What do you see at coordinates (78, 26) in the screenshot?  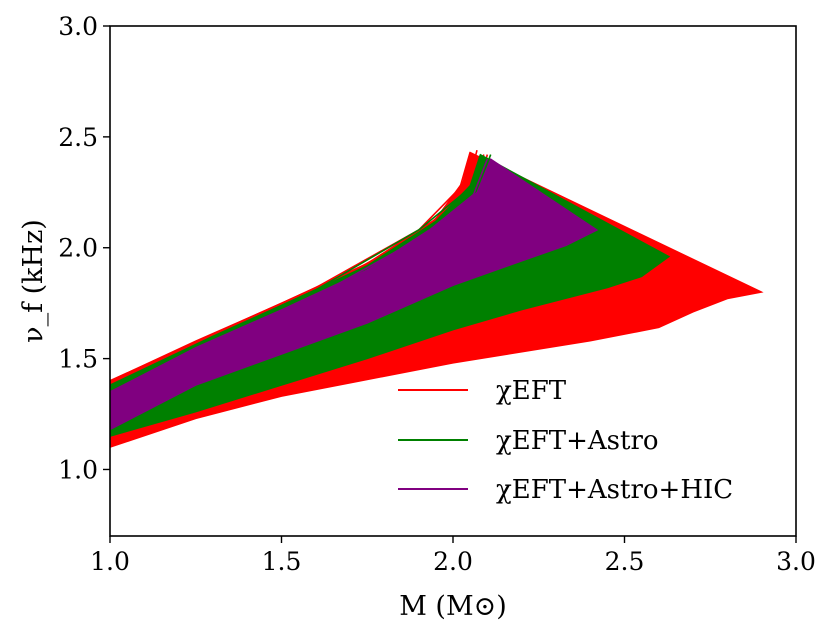 I see `y-tick-label: 3.0` at bounding box center [78, 26].